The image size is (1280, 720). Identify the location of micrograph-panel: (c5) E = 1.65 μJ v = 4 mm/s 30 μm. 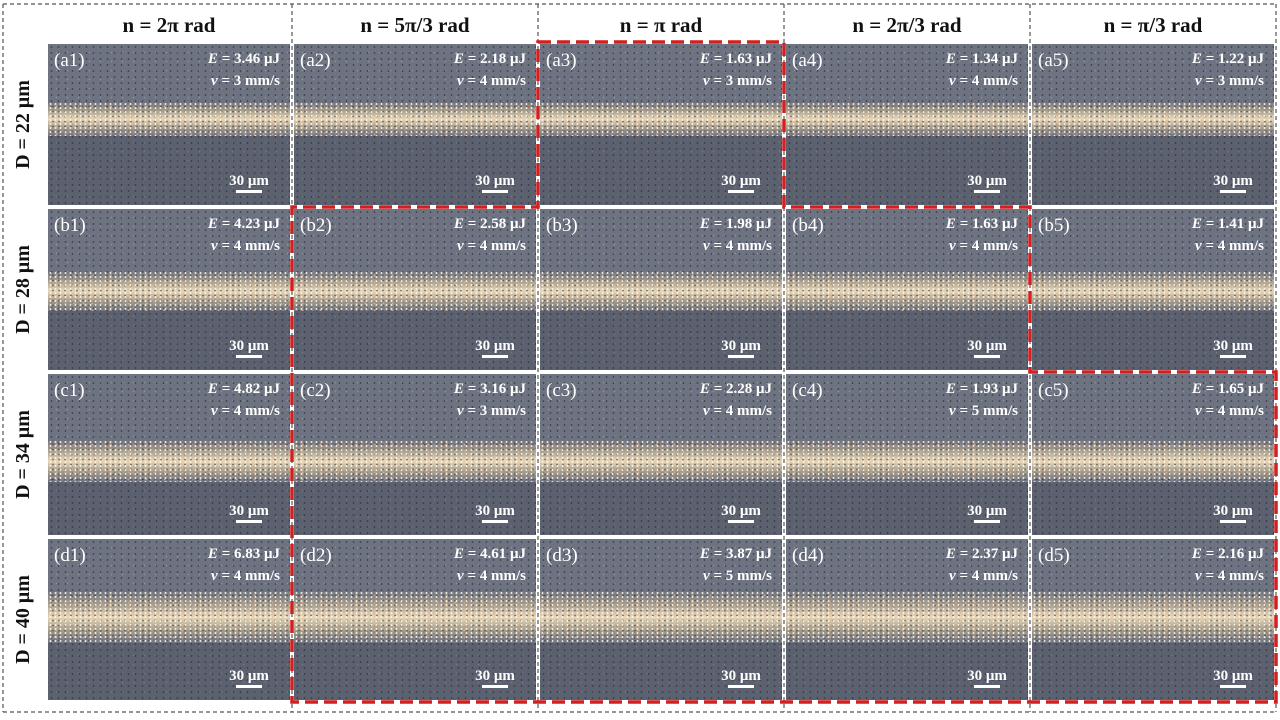
(1153, 454).